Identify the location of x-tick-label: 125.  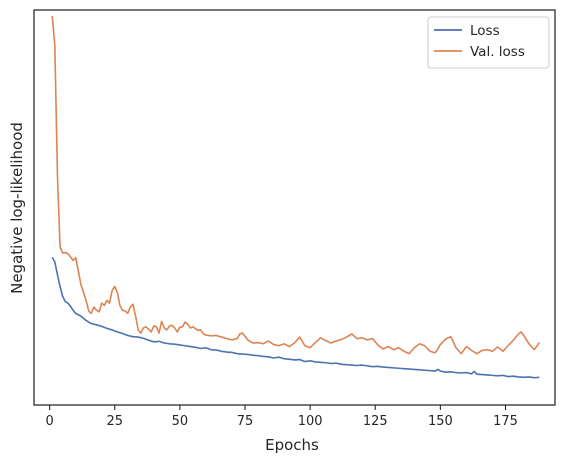
(375, 421).